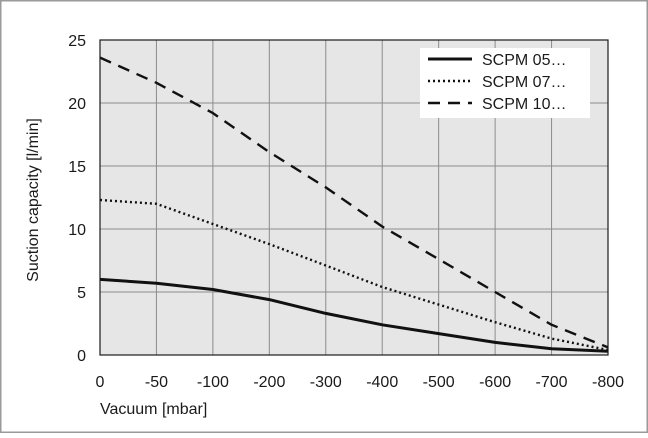 This screenshot has width=648, height=438. I want to click on x-tick-label: -800, so click(608, 382).